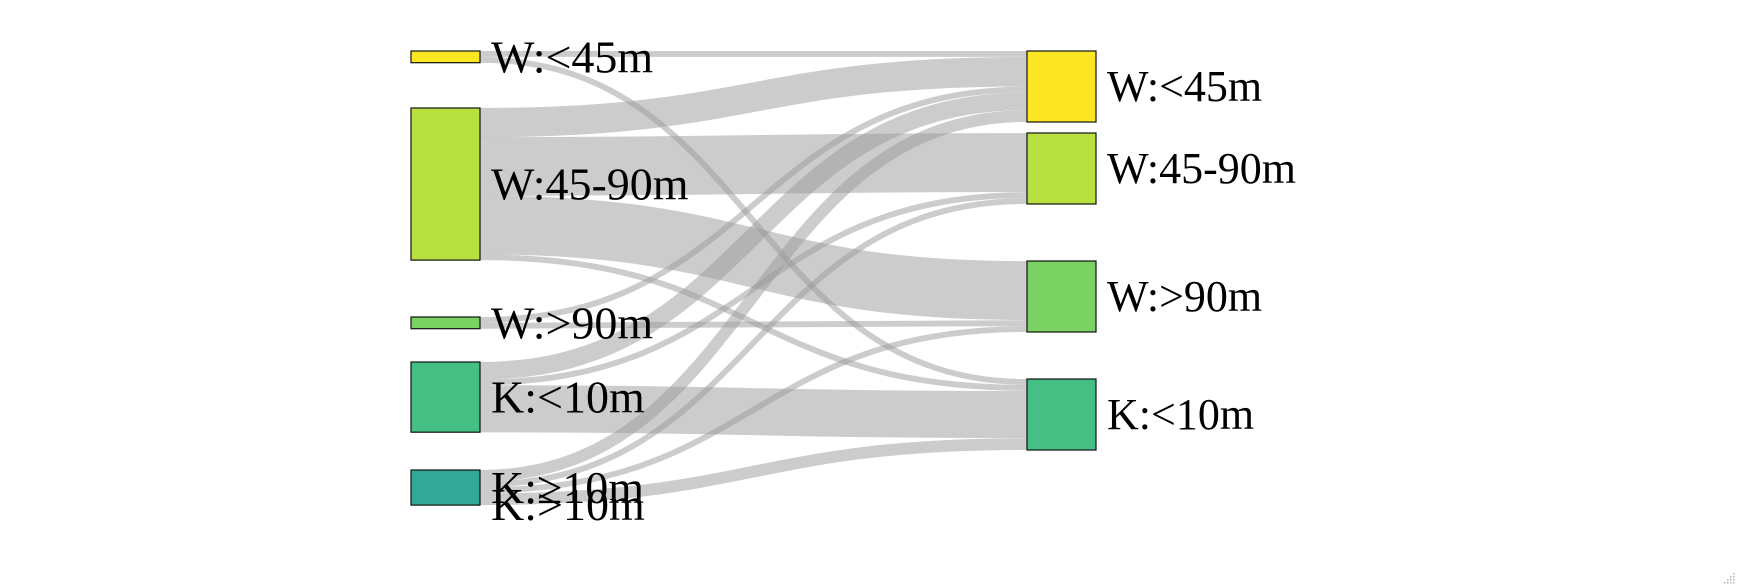 This screenshot has width=1738, height=588. I want to click on right-node-label: W:<45m, so click(1184, 86).